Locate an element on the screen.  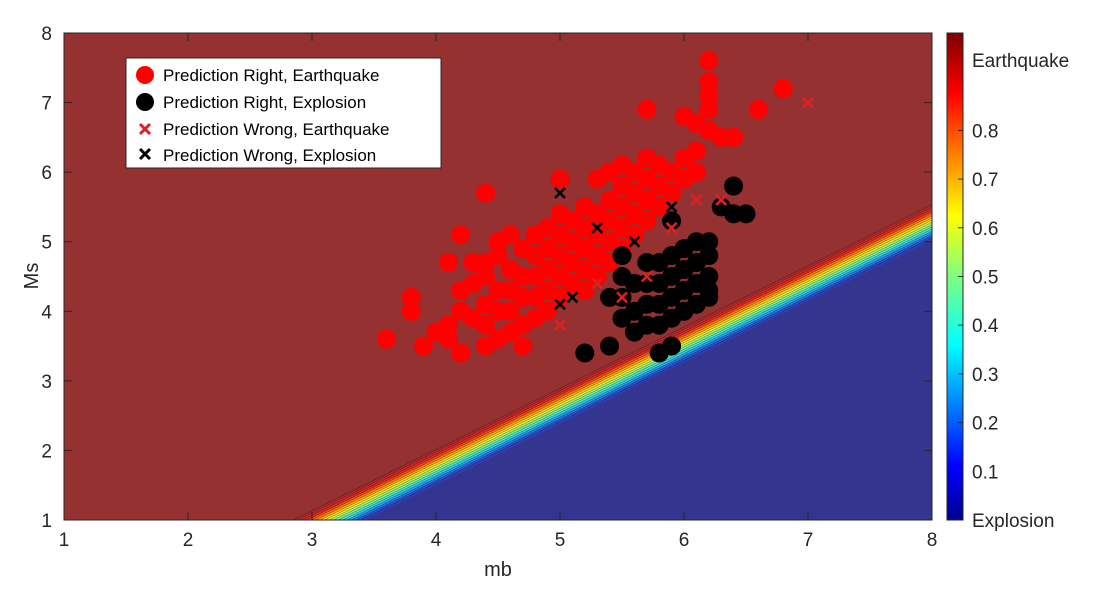
colorbar-bottom-label: Explosion is located at coordinates (1013, 521).